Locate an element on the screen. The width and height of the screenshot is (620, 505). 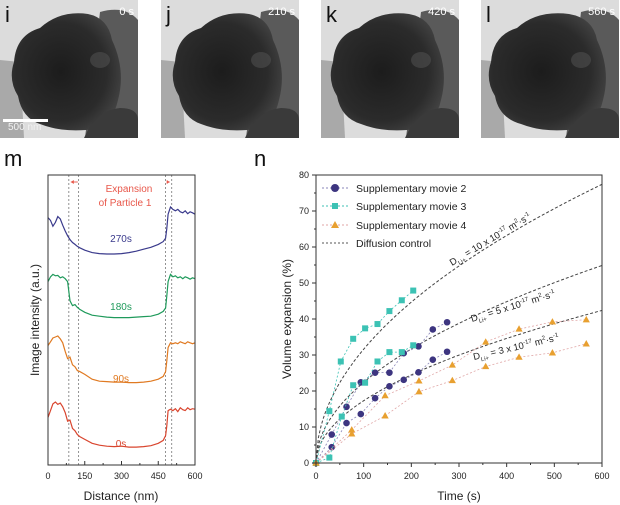
profile-label-90s: 90s is located at coordinates (121, 379).